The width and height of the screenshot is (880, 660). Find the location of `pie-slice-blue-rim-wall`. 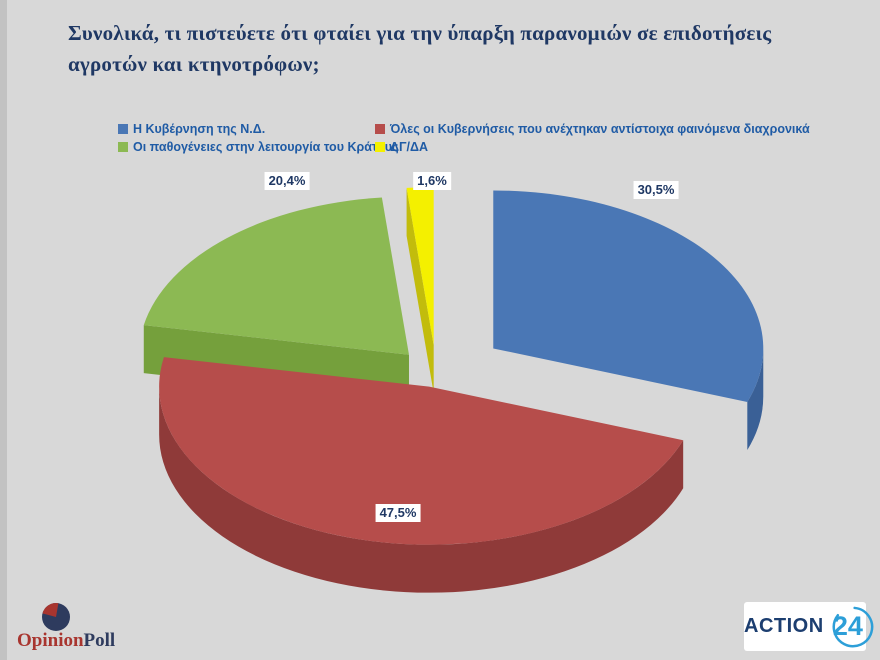

pie-slice-blue-rim-wall is located at coordinates (755, 399).